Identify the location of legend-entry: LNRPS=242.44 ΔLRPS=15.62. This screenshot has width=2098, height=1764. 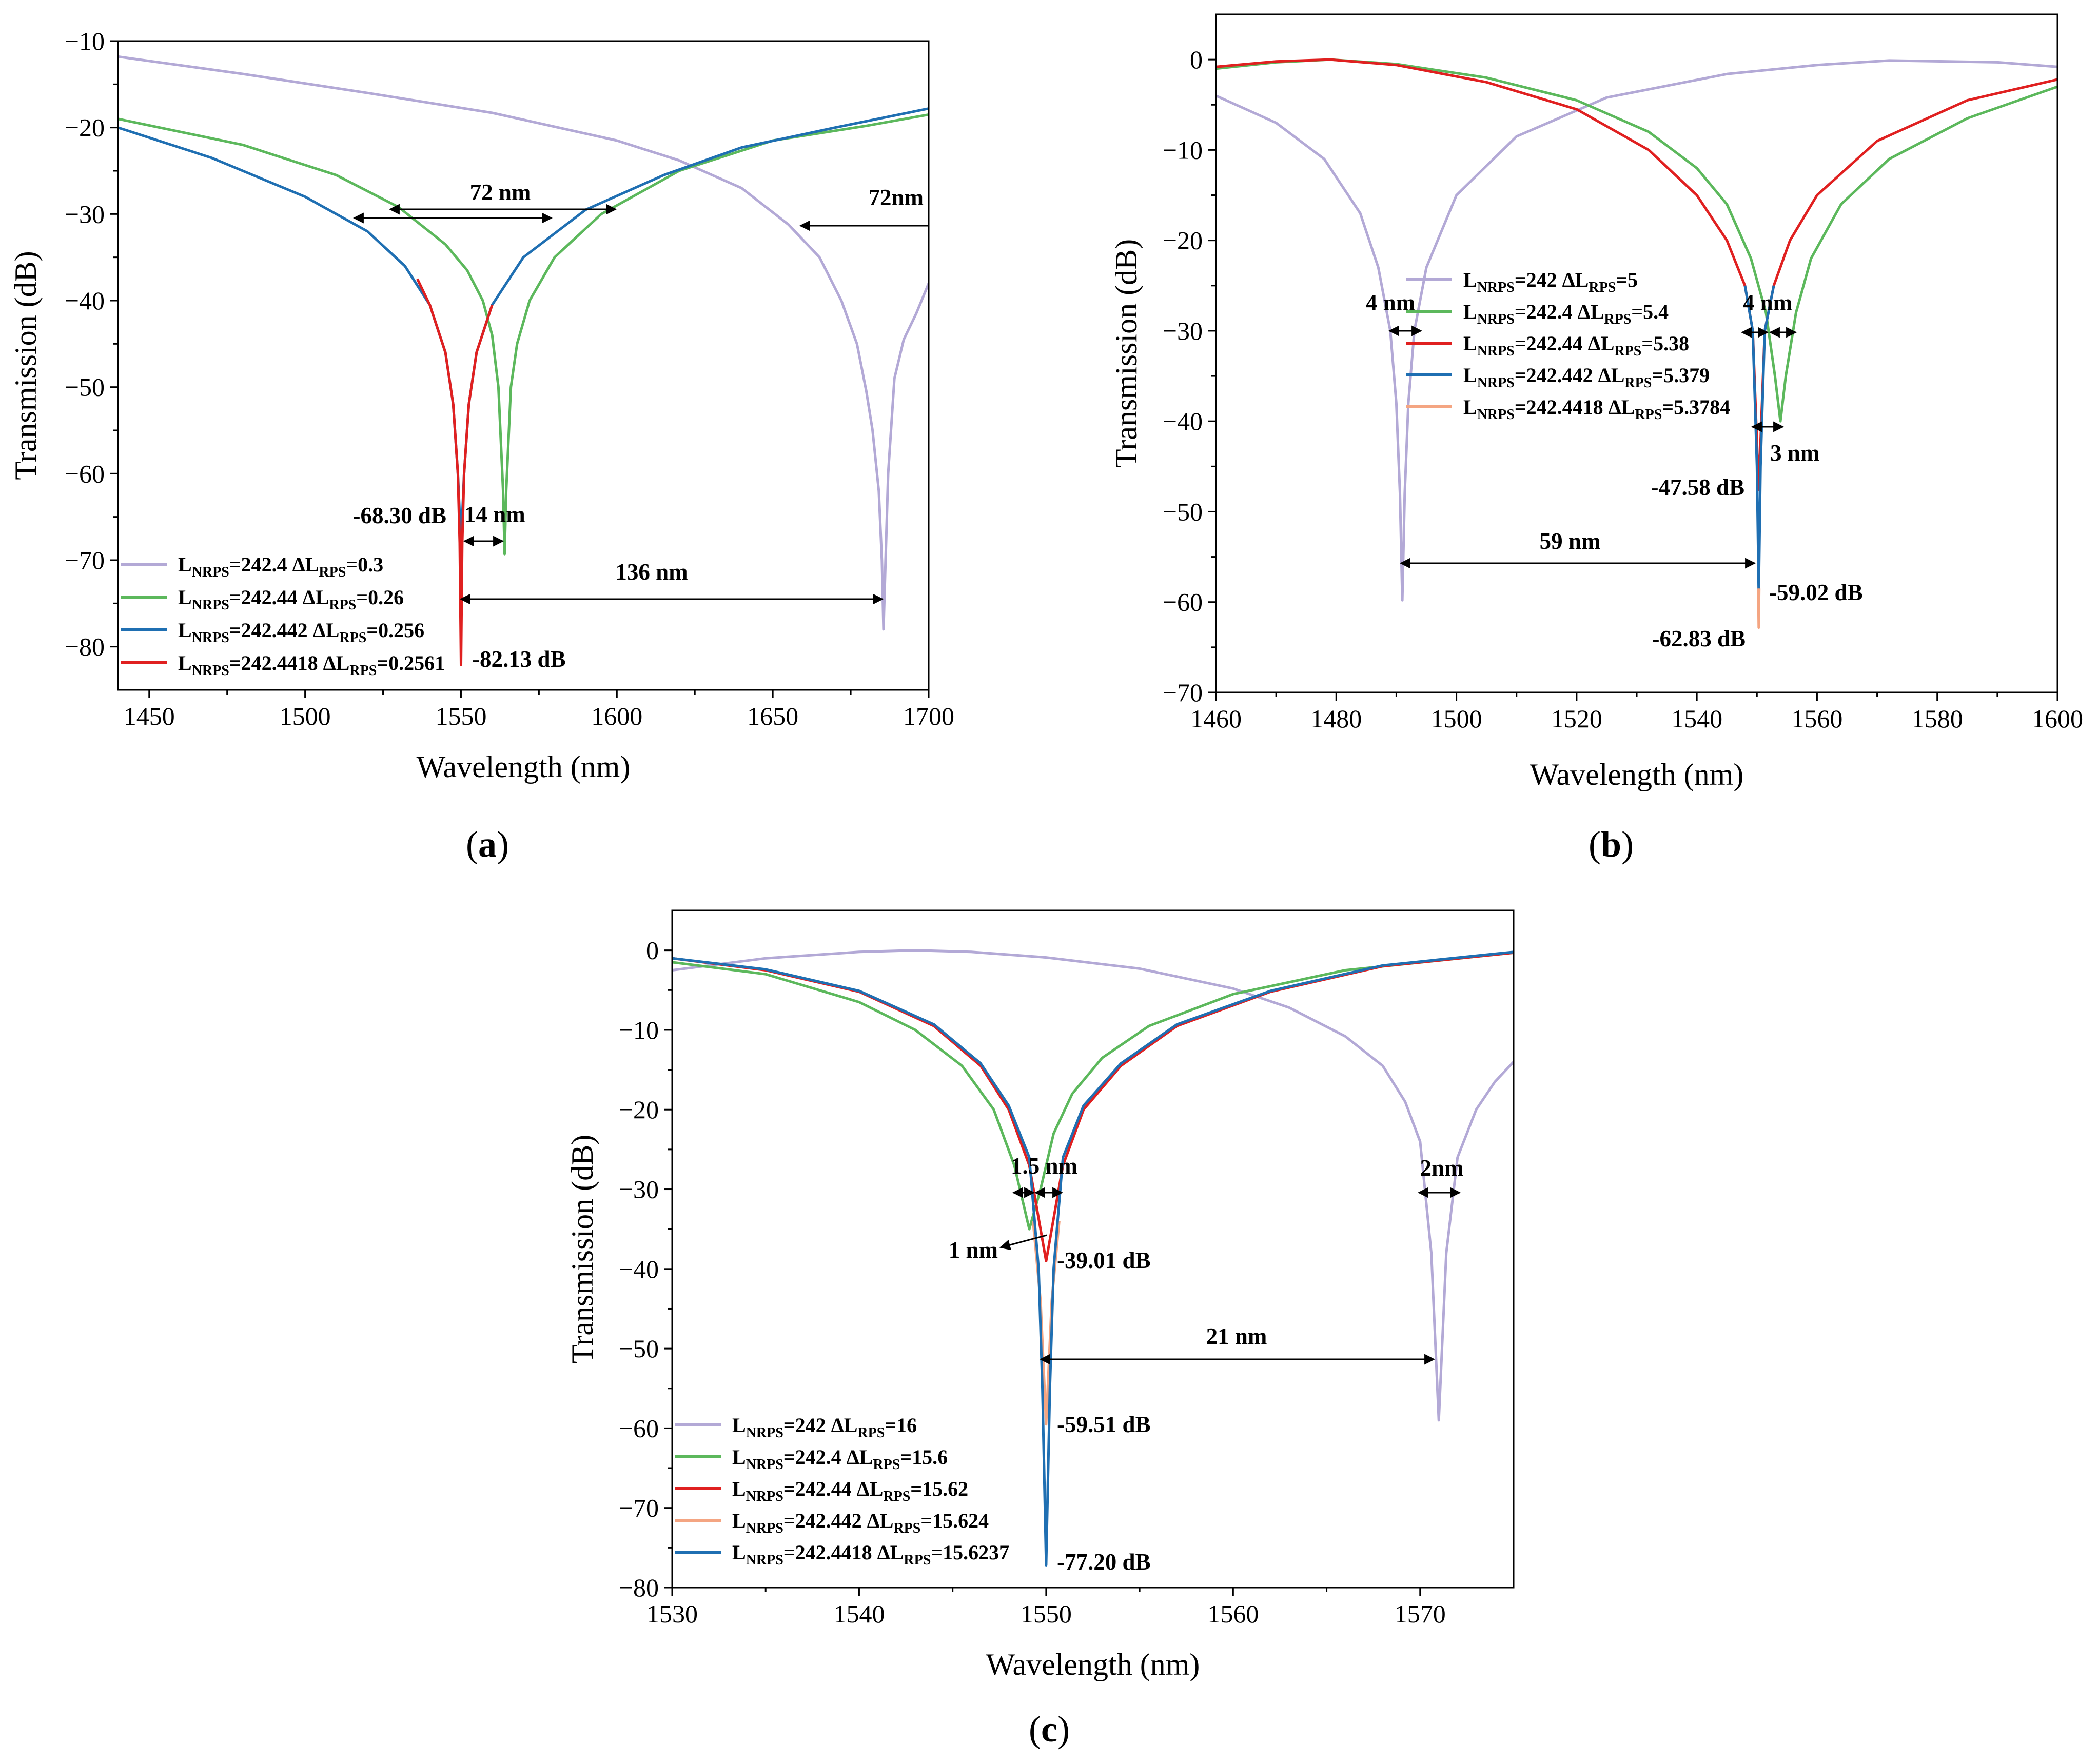
(850, 1490).